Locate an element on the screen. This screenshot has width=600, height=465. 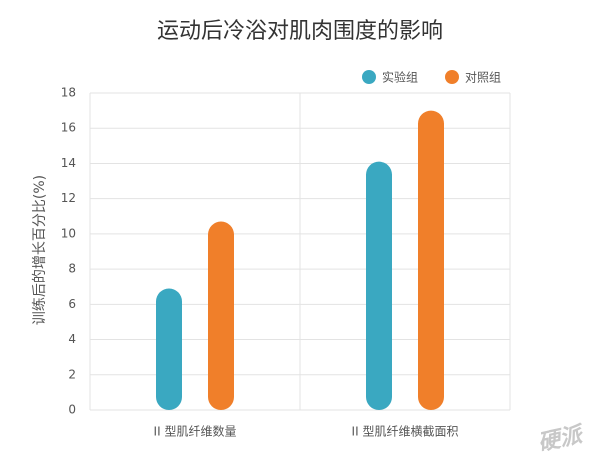
legend-label: 对照组 is located at coordinates (483, 78).